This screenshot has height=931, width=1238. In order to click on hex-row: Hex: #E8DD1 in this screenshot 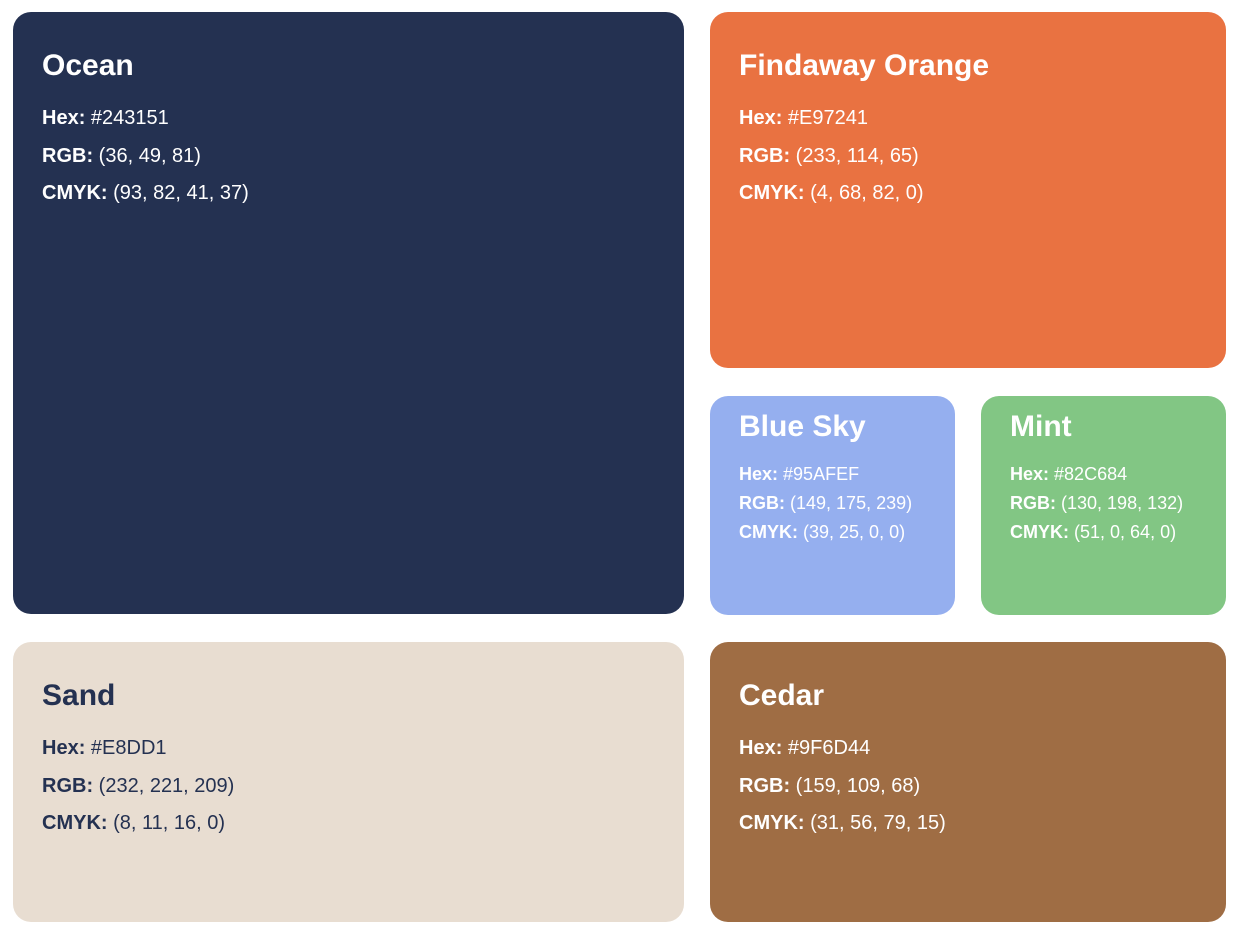, I will do `click(138, 749)`.